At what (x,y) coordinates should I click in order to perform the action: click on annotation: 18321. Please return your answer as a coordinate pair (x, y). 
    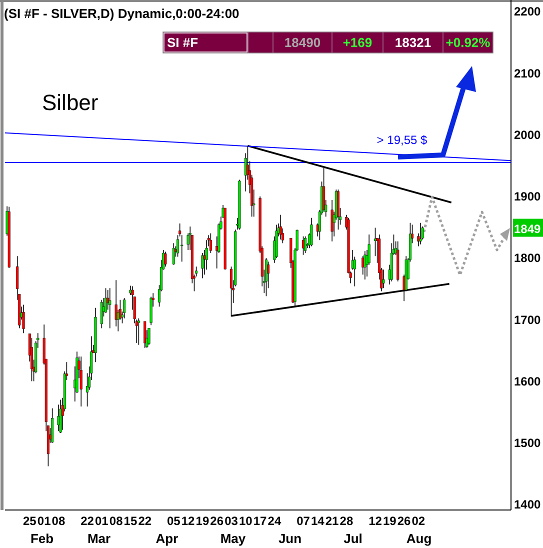
    Looking at the image, I should click on (413, 42).